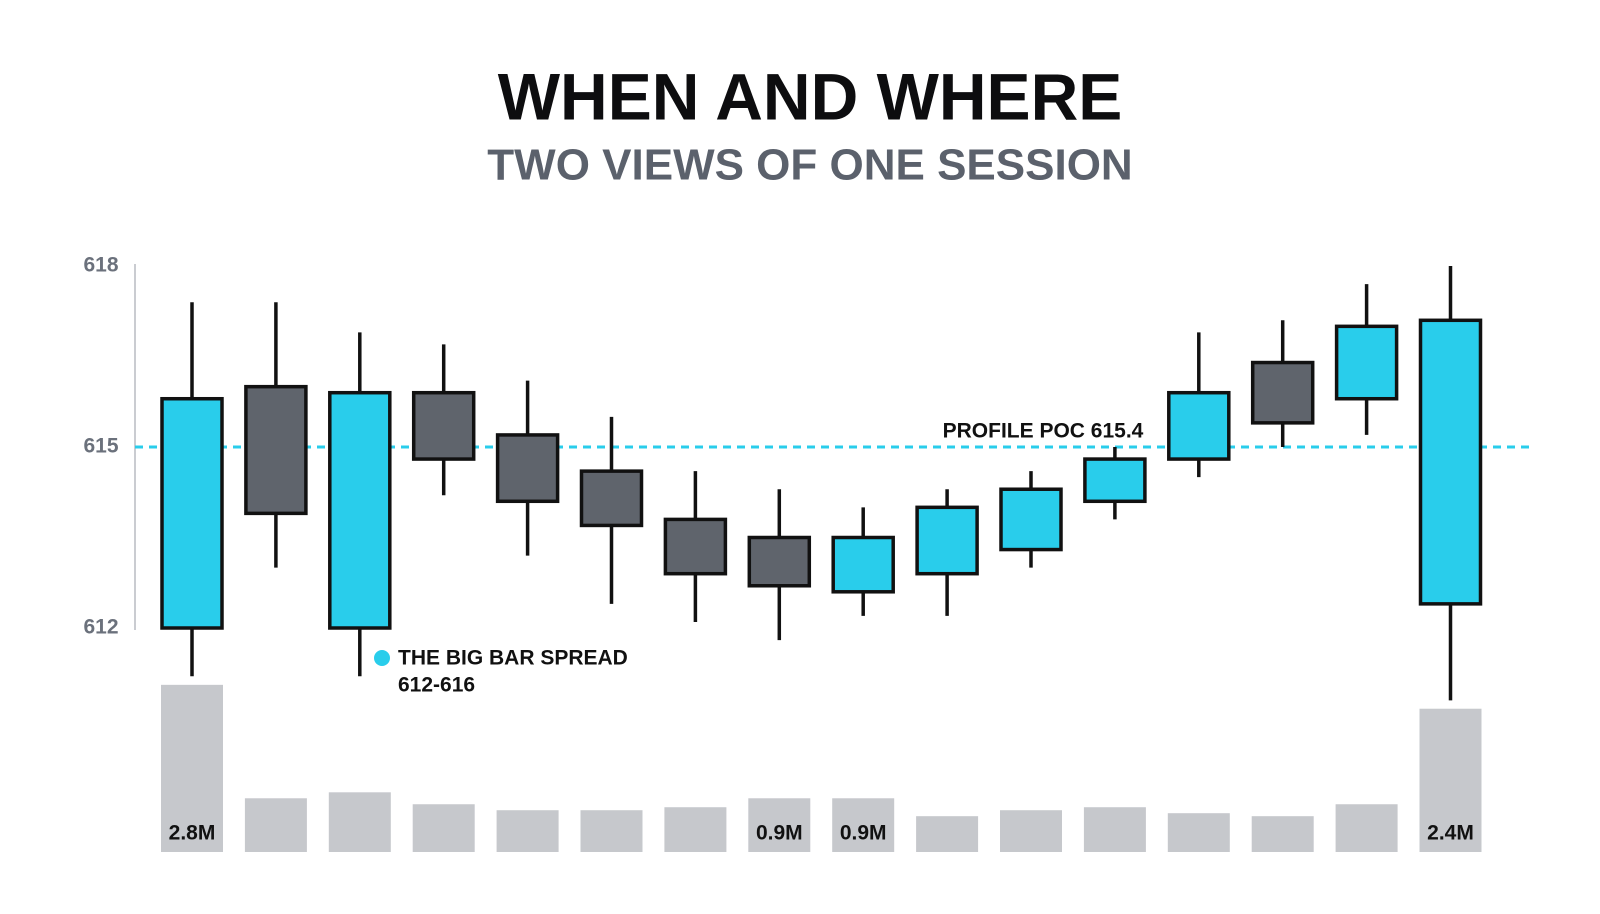 This screenshot has width=1600, height=914. I want to click on volume-label: 2.8M, so click(192, 833).